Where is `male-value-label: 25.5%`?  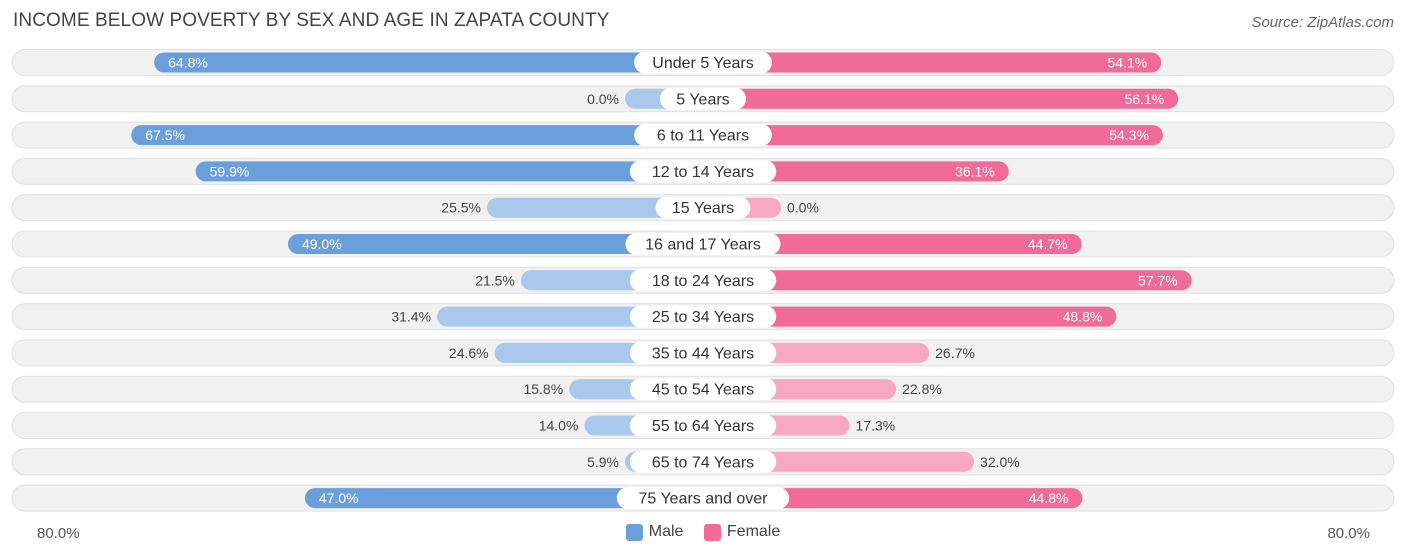
male-value-label: 25.5% is located at coordinates (461, 208).